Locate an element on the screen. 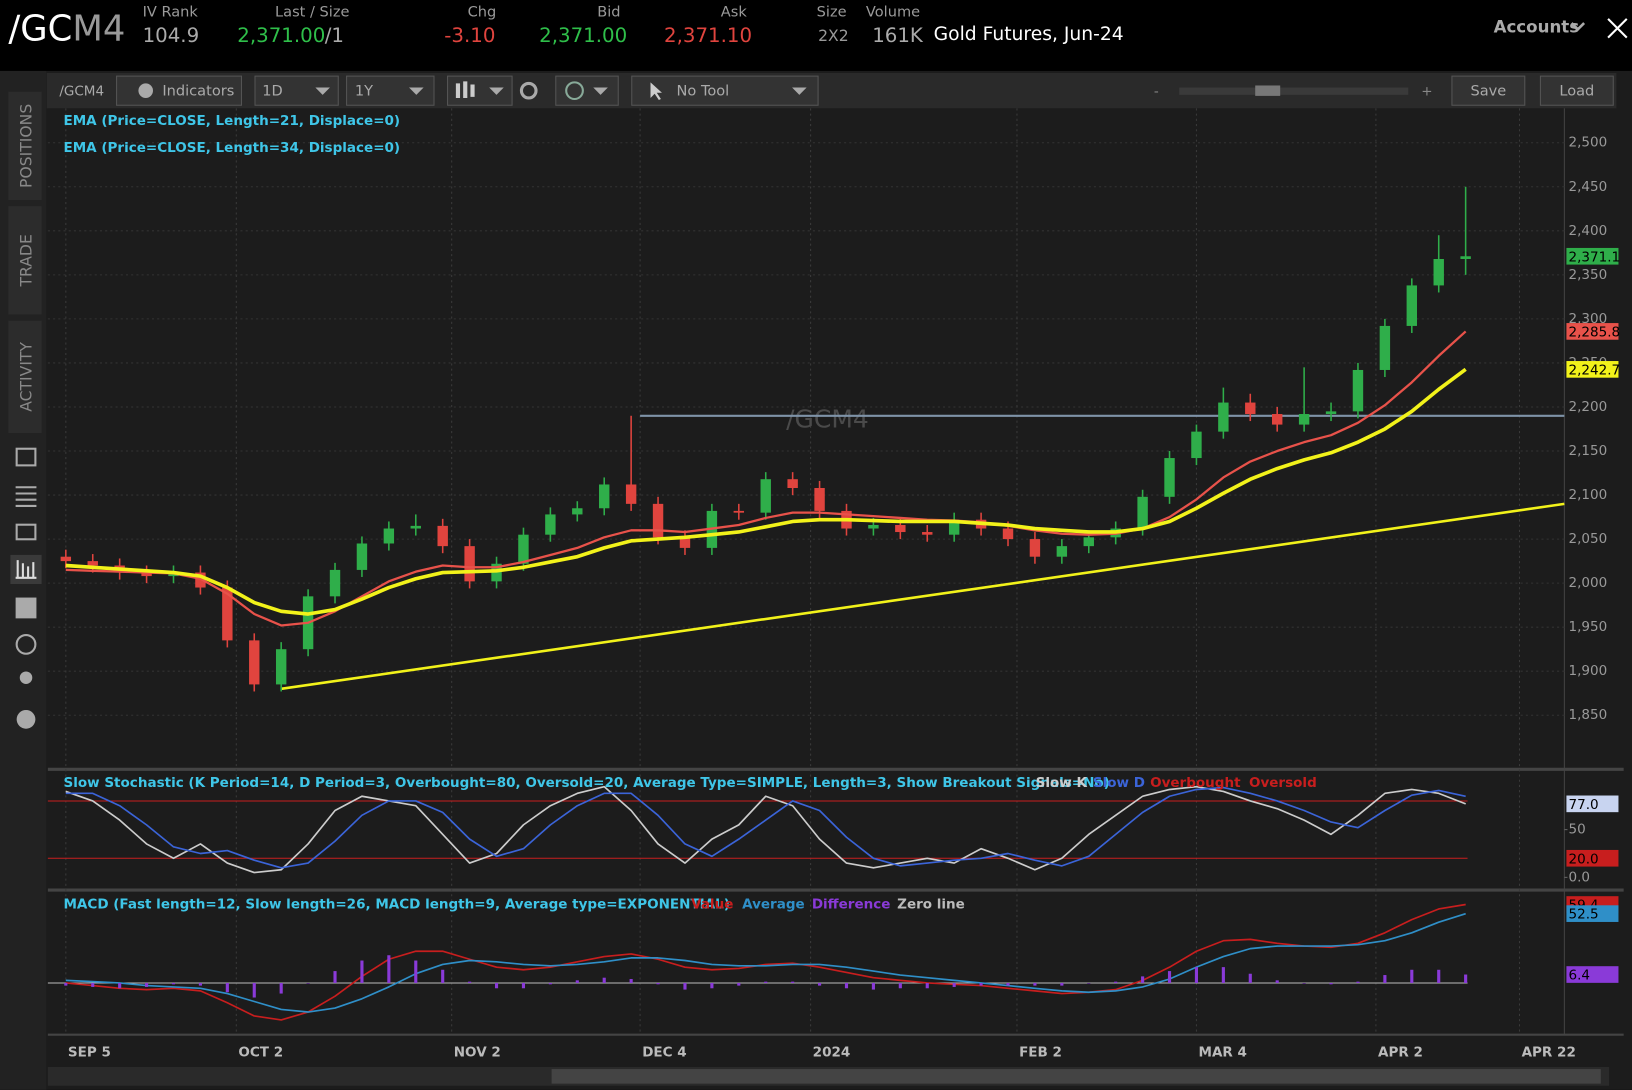 The height and width of the screenshot is (1090, 1632). tool-select is located at coordinates (725, 90).